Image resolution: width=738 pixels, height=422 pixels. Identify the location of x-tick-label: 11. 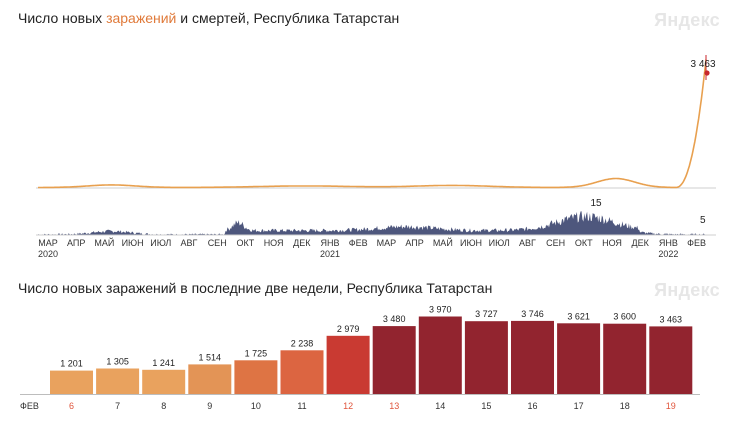
(301, 406).